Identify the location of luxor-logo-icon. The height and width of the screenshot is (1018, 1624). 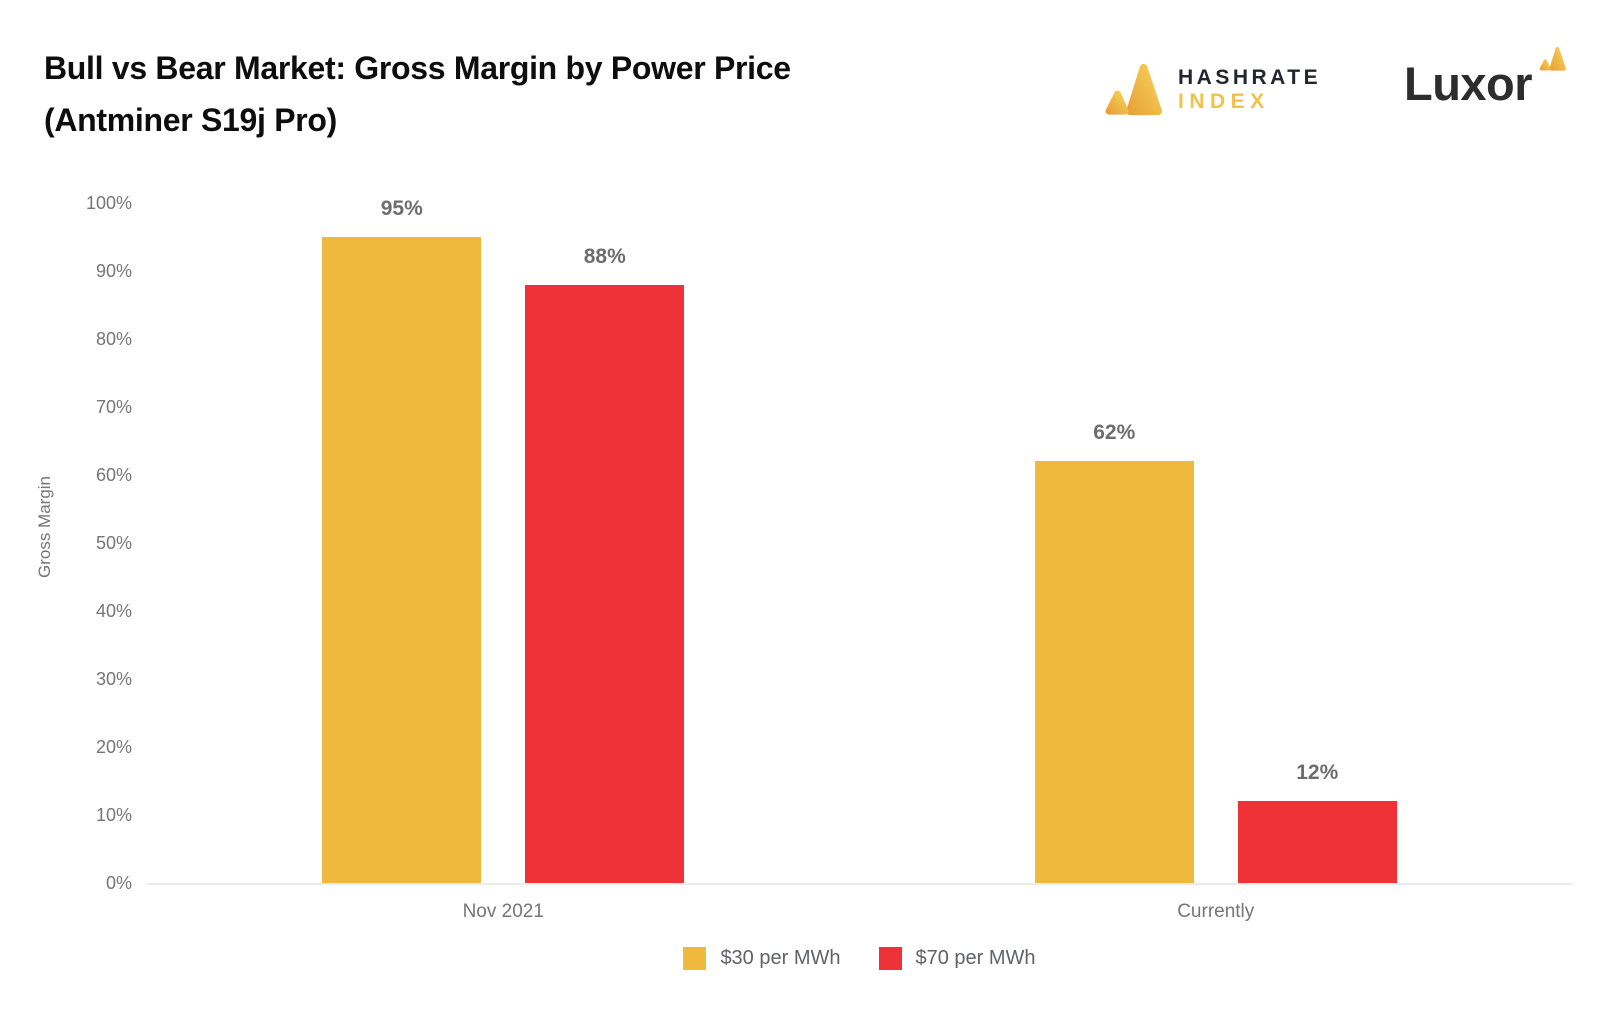
(1553, 58).